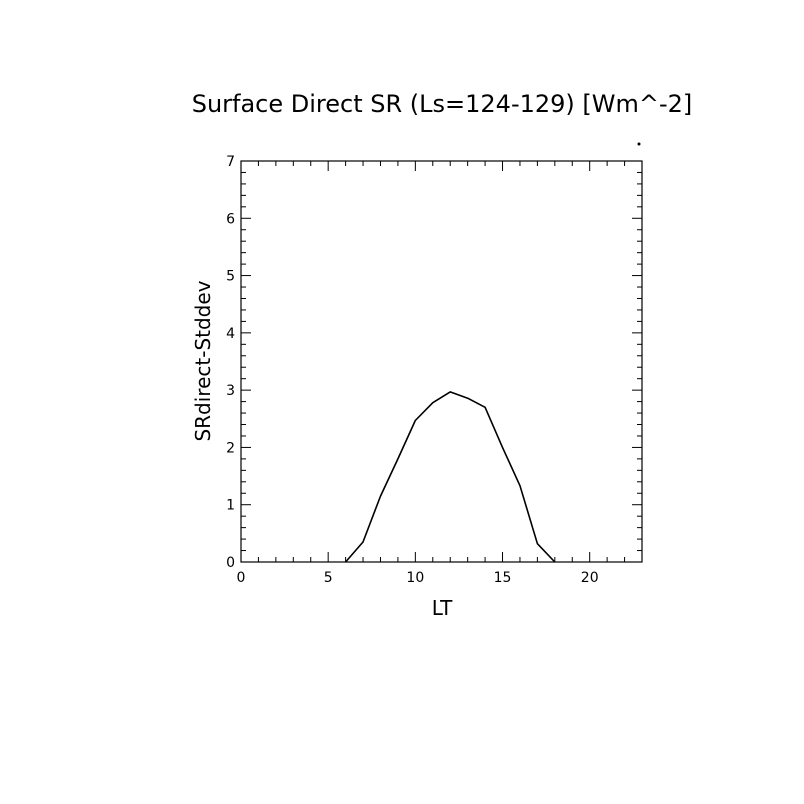  I want to click on y-tick-label: 6, so click(230, 219).